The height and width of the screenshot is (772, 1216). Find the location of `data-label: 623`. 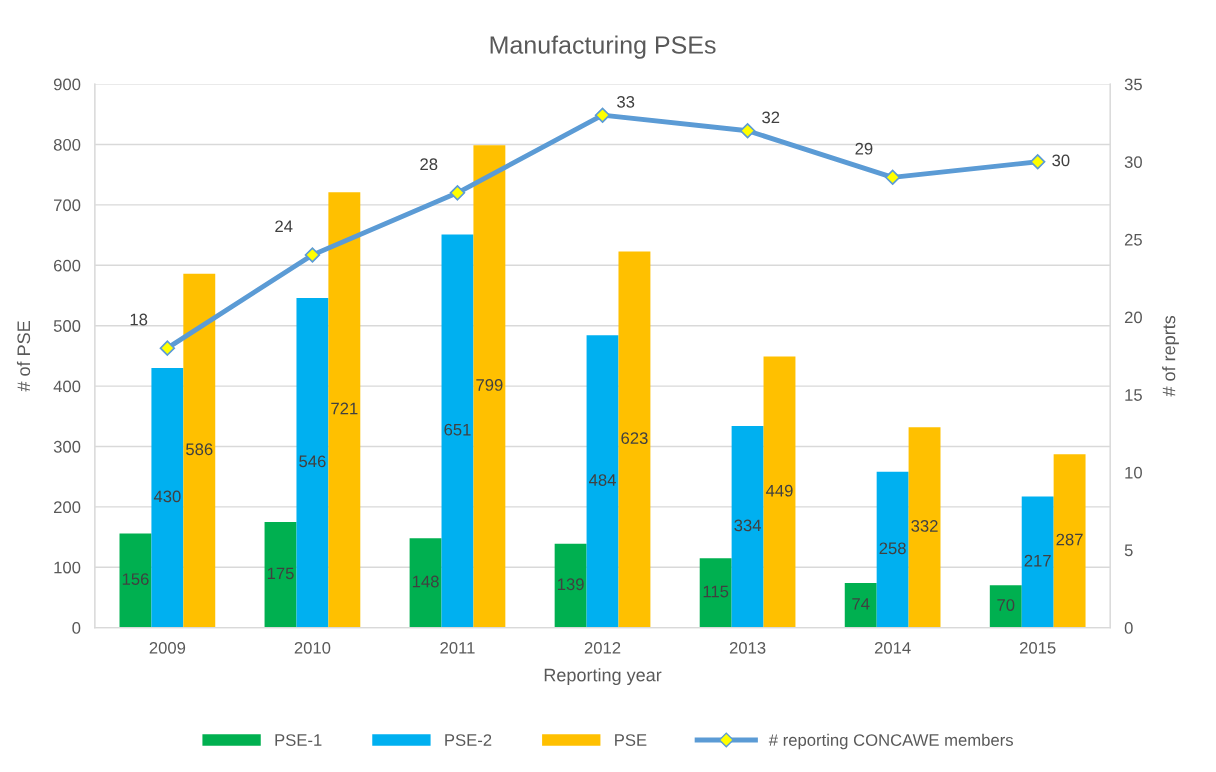

data-label: 623 is located at coordinates (634, 438).